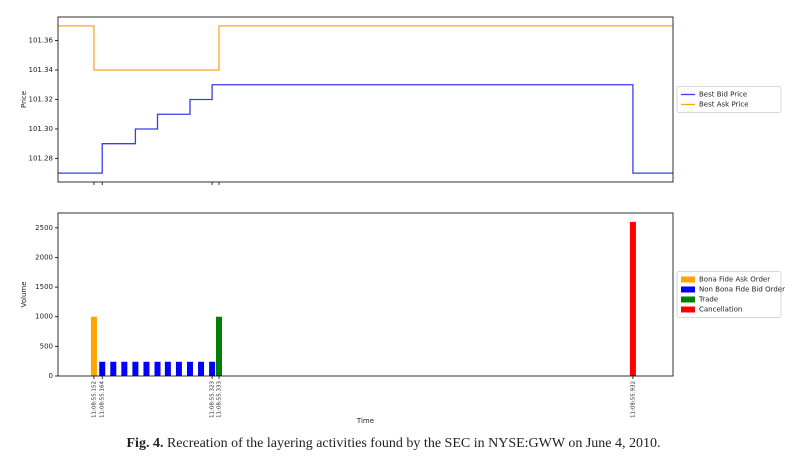 This screenshot has height=464, width=787. I want to click on legend-label: Cancellation, so click(720, 310).